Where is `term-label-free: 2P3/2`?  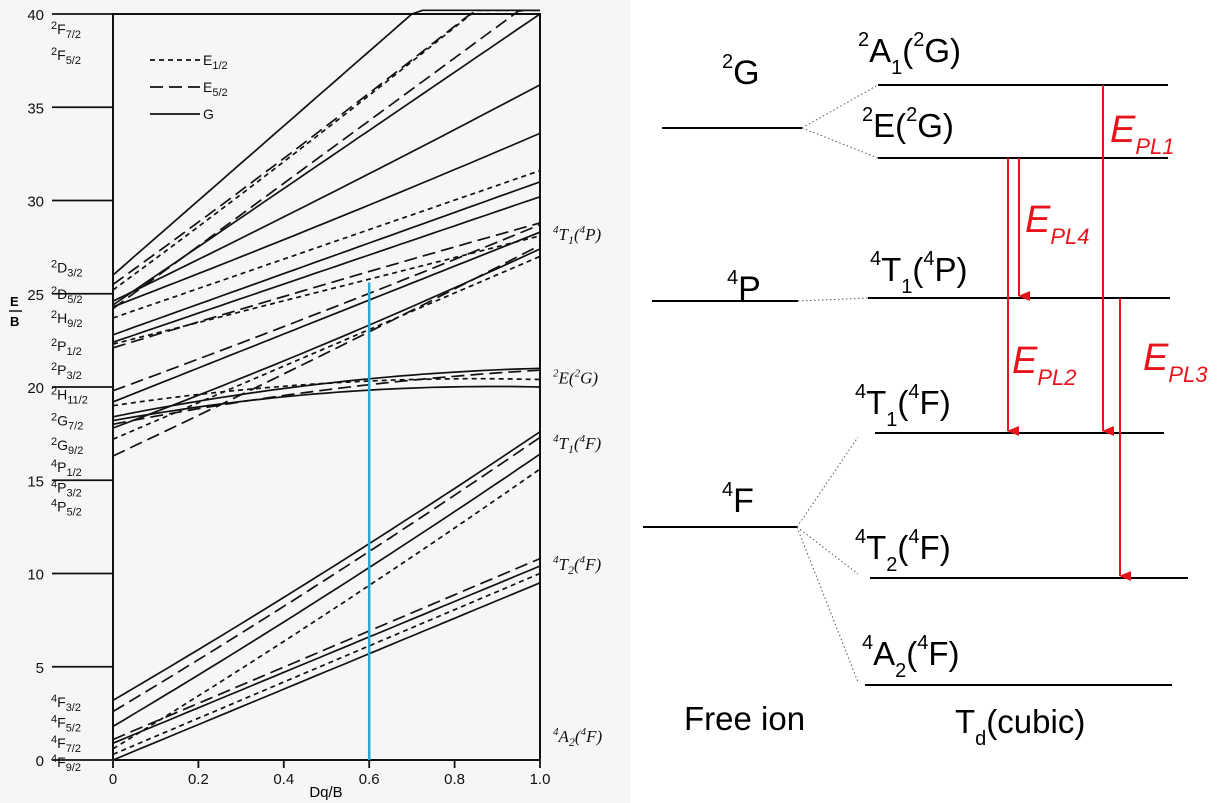 term-label-free: 2P3/2 is located at coordinates (66, 371).